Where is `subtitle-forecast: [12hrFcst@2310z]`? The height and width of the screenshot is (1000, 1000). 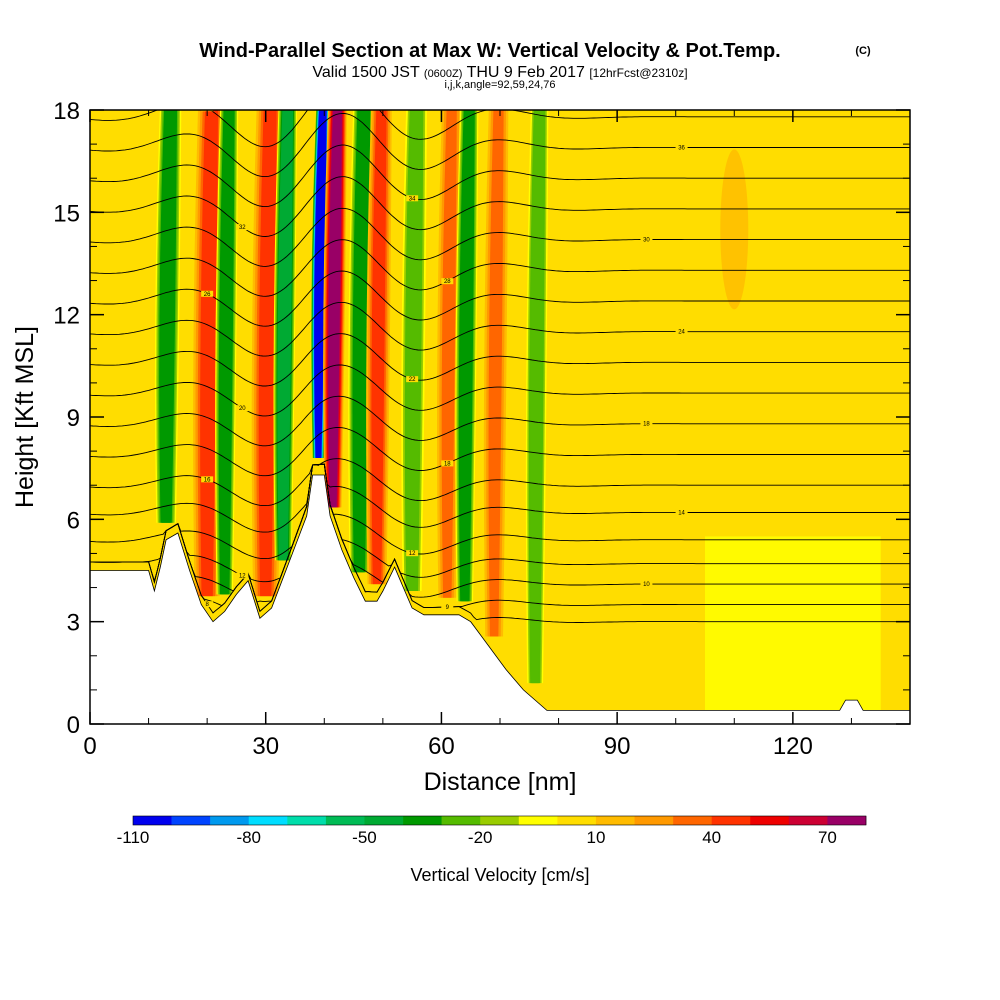 subtitle-forecast: [12hrFcst@2310z] is located at coordinates (638, 73).